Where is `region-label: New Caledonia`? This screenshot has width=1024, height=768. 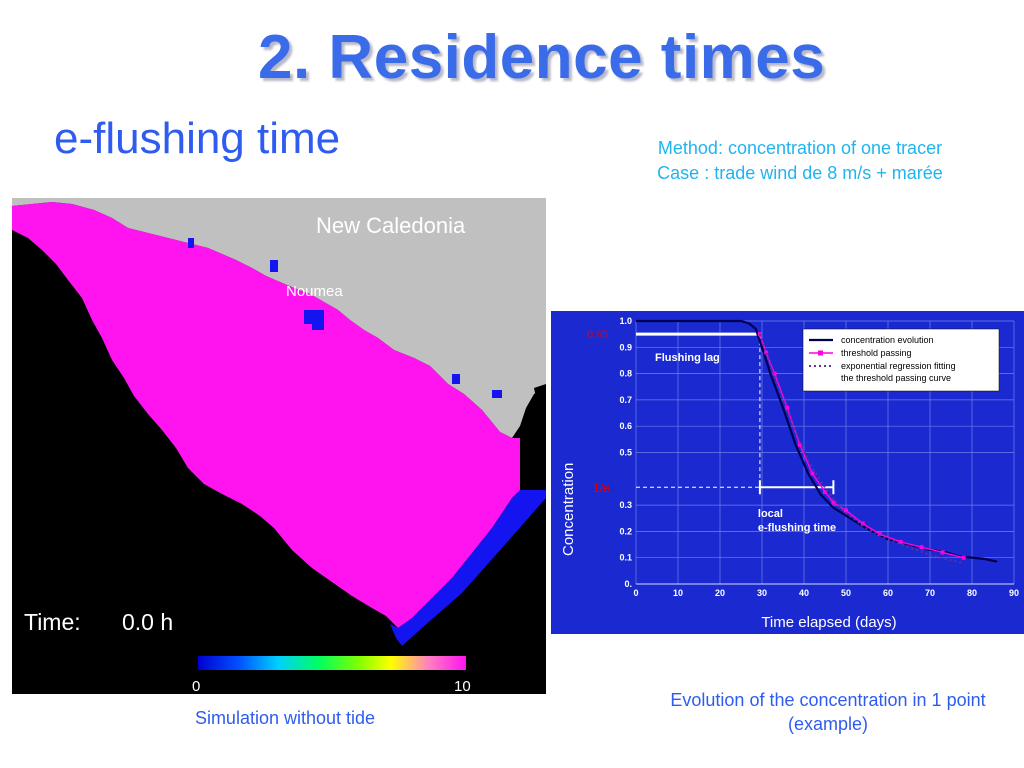
region-label: New Caledonia is located at coordinates (391, 225).